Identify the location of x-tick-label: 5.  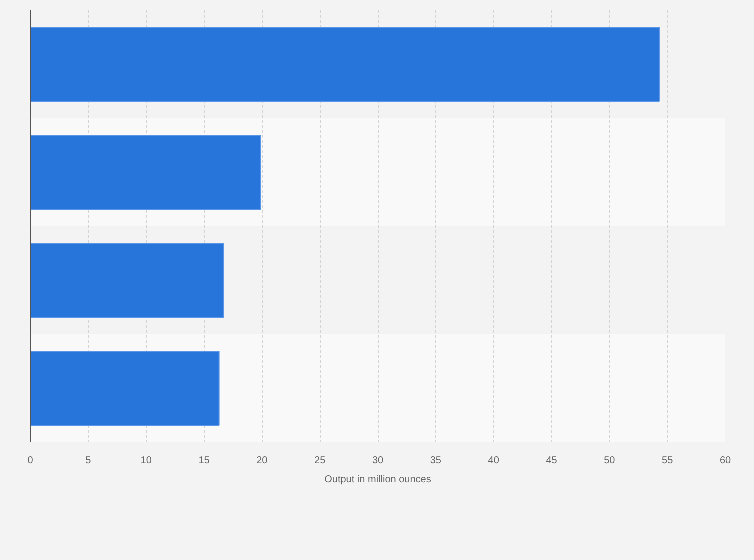
(89, 461).